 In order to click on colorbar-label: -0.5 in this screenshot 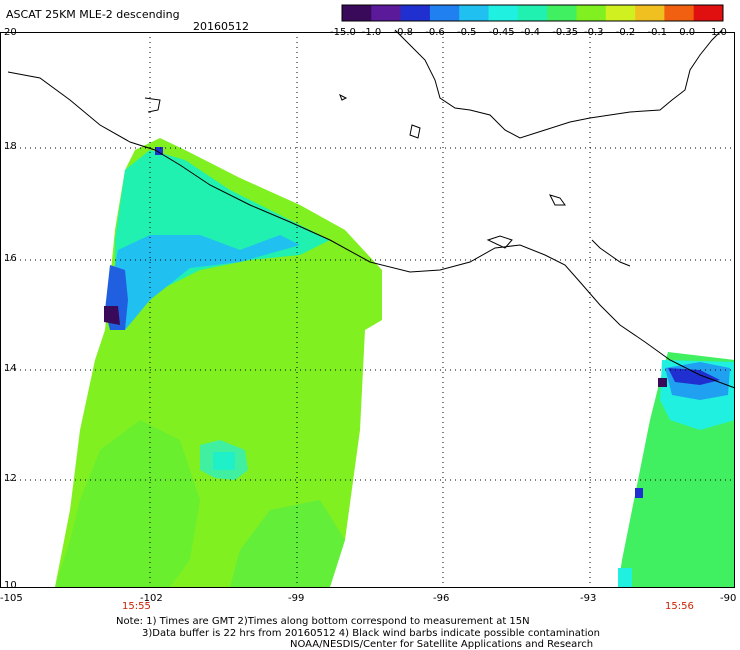, I will do `click(467, 32)`.